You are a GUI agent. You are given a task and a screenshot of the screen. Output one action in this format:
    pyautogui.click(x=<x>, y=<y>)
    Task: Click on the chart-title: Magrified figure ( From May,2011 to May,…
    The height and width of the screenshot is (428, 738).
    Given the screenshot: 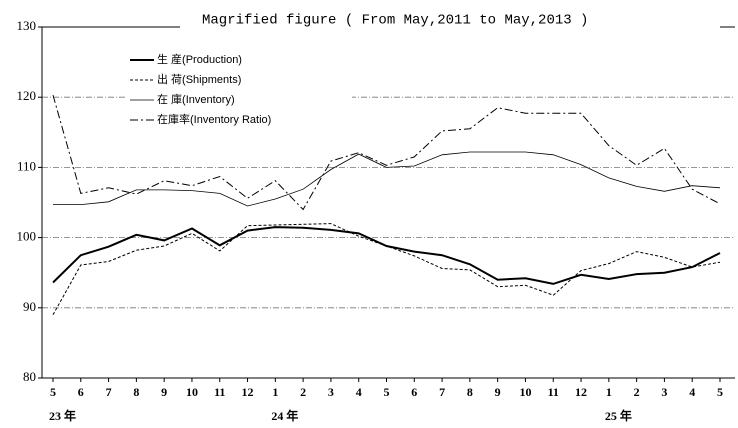 What is the action you would take?
    pyautogui.click(x=395, y=21)
    